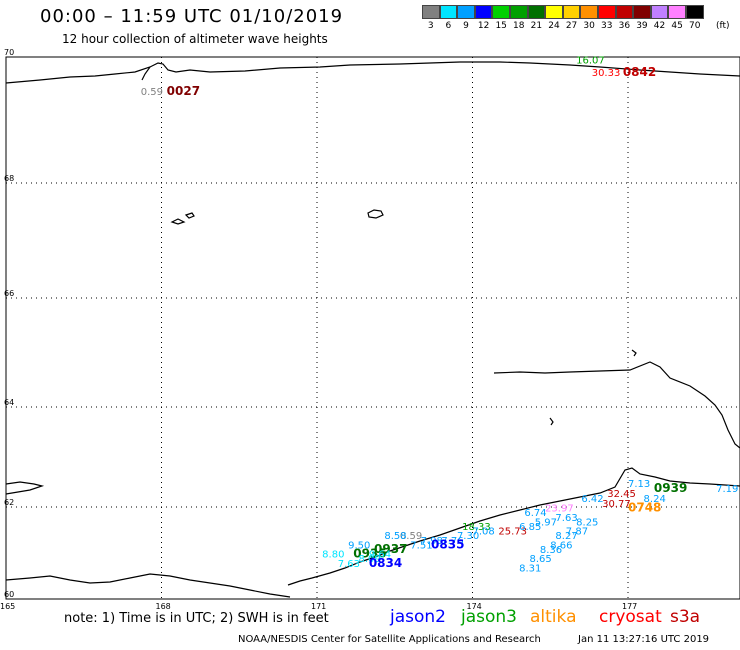 The image size is (740, 650). Describe the element at coordinates (639, 484) in the screenshot. I see `wave-height-label: 7.13` at that location.